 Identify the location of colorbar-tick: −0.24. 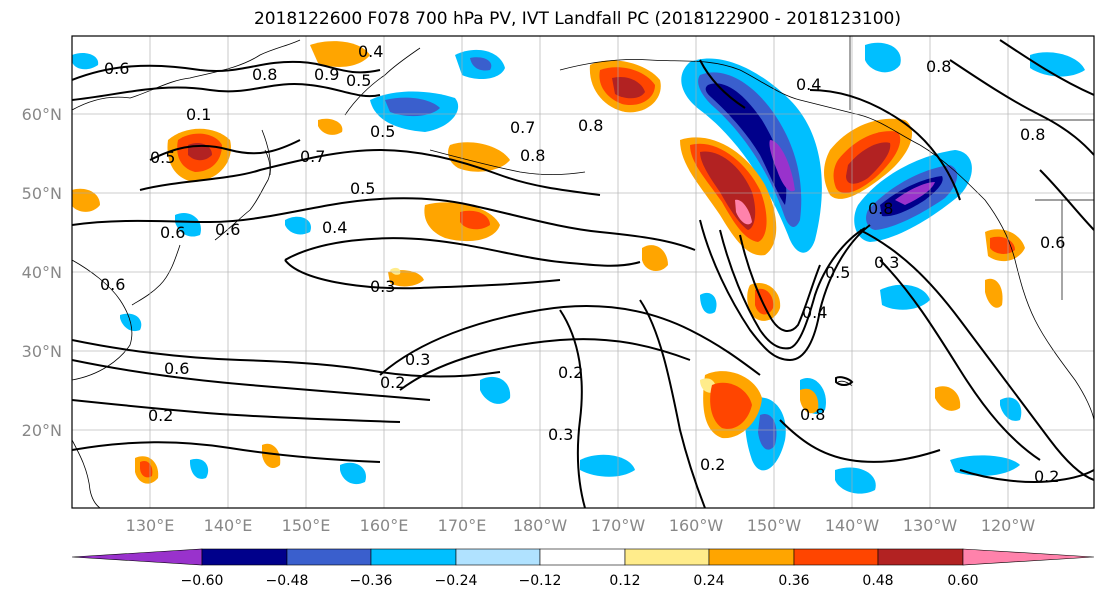
(456, 581).